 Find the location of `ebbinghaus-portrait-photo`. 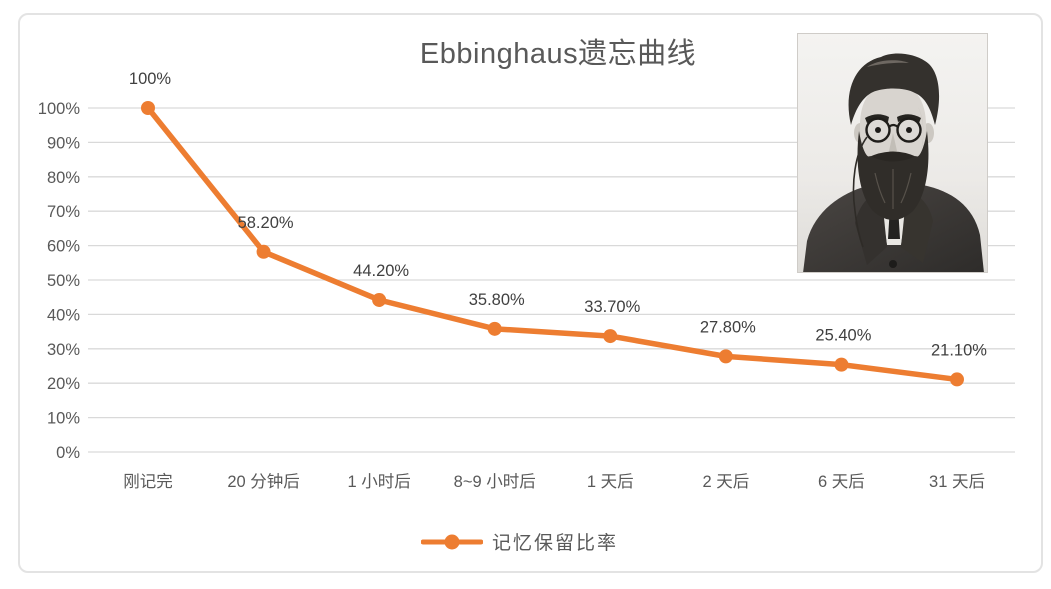

ebbinghaus-portrait-photo is located at coordinates (892, 153).